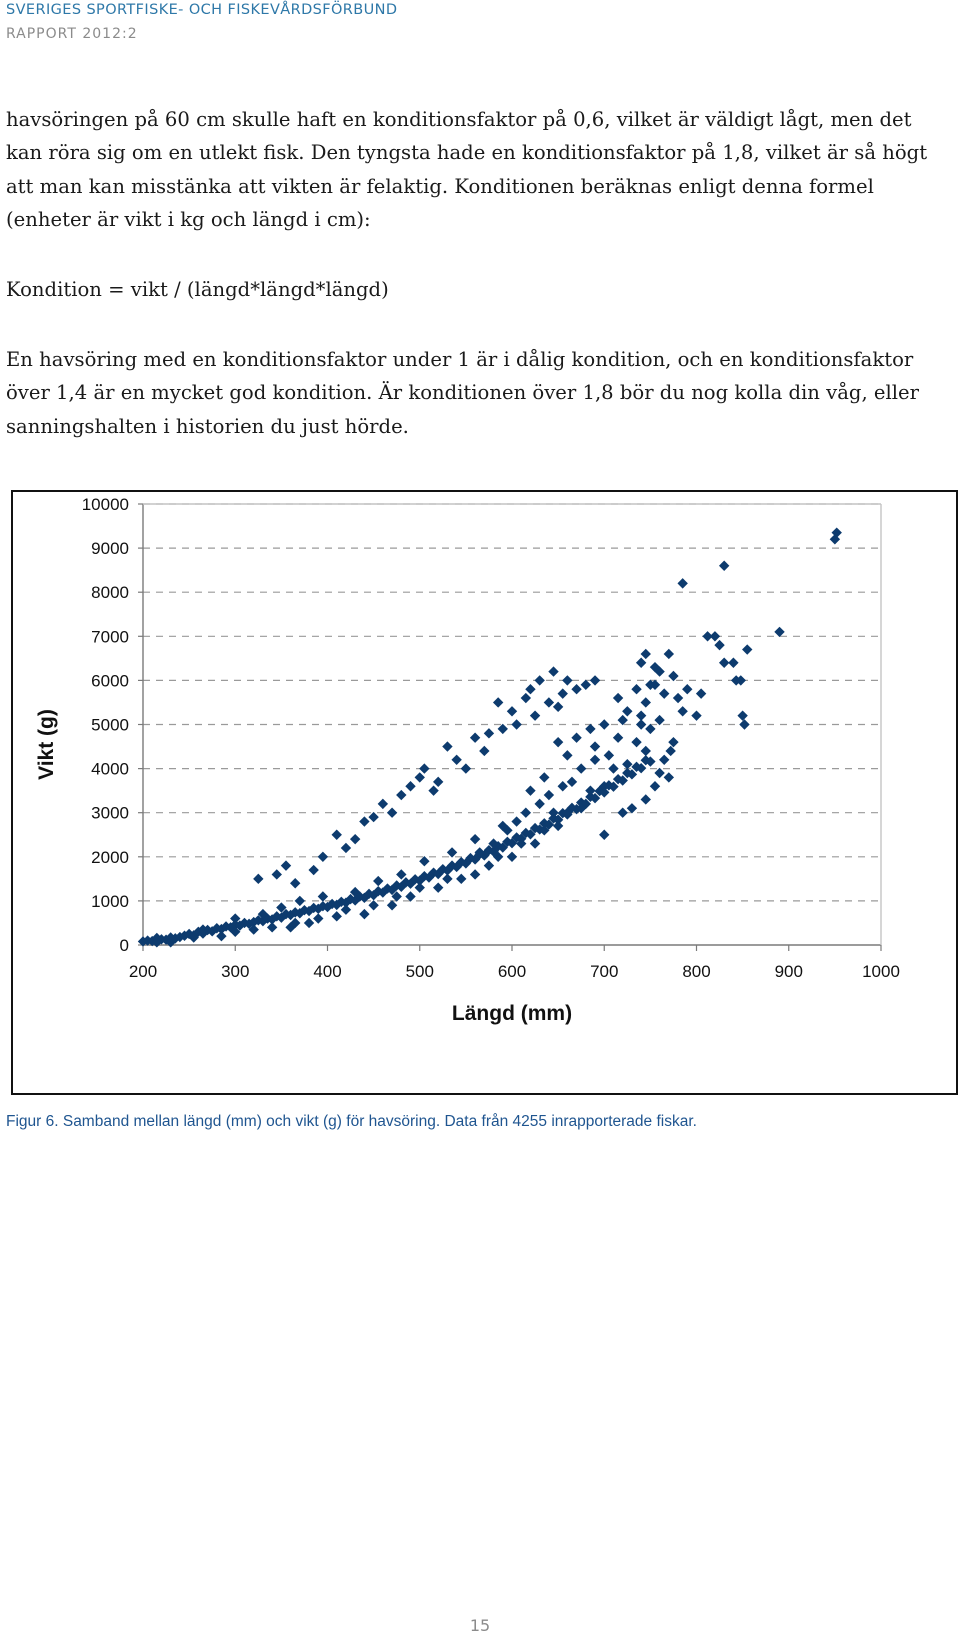 Image resolution: width=960 pixels, height=1639 pixels. I want to click on header-report-number: RAPPORT 2012:2, so click(72, 34).